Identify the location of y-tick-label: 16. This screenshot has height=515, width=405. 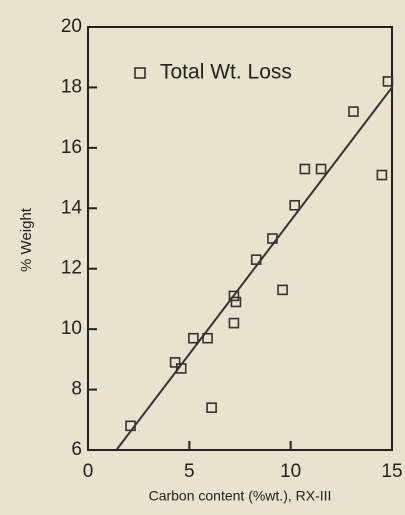
(71, 147).